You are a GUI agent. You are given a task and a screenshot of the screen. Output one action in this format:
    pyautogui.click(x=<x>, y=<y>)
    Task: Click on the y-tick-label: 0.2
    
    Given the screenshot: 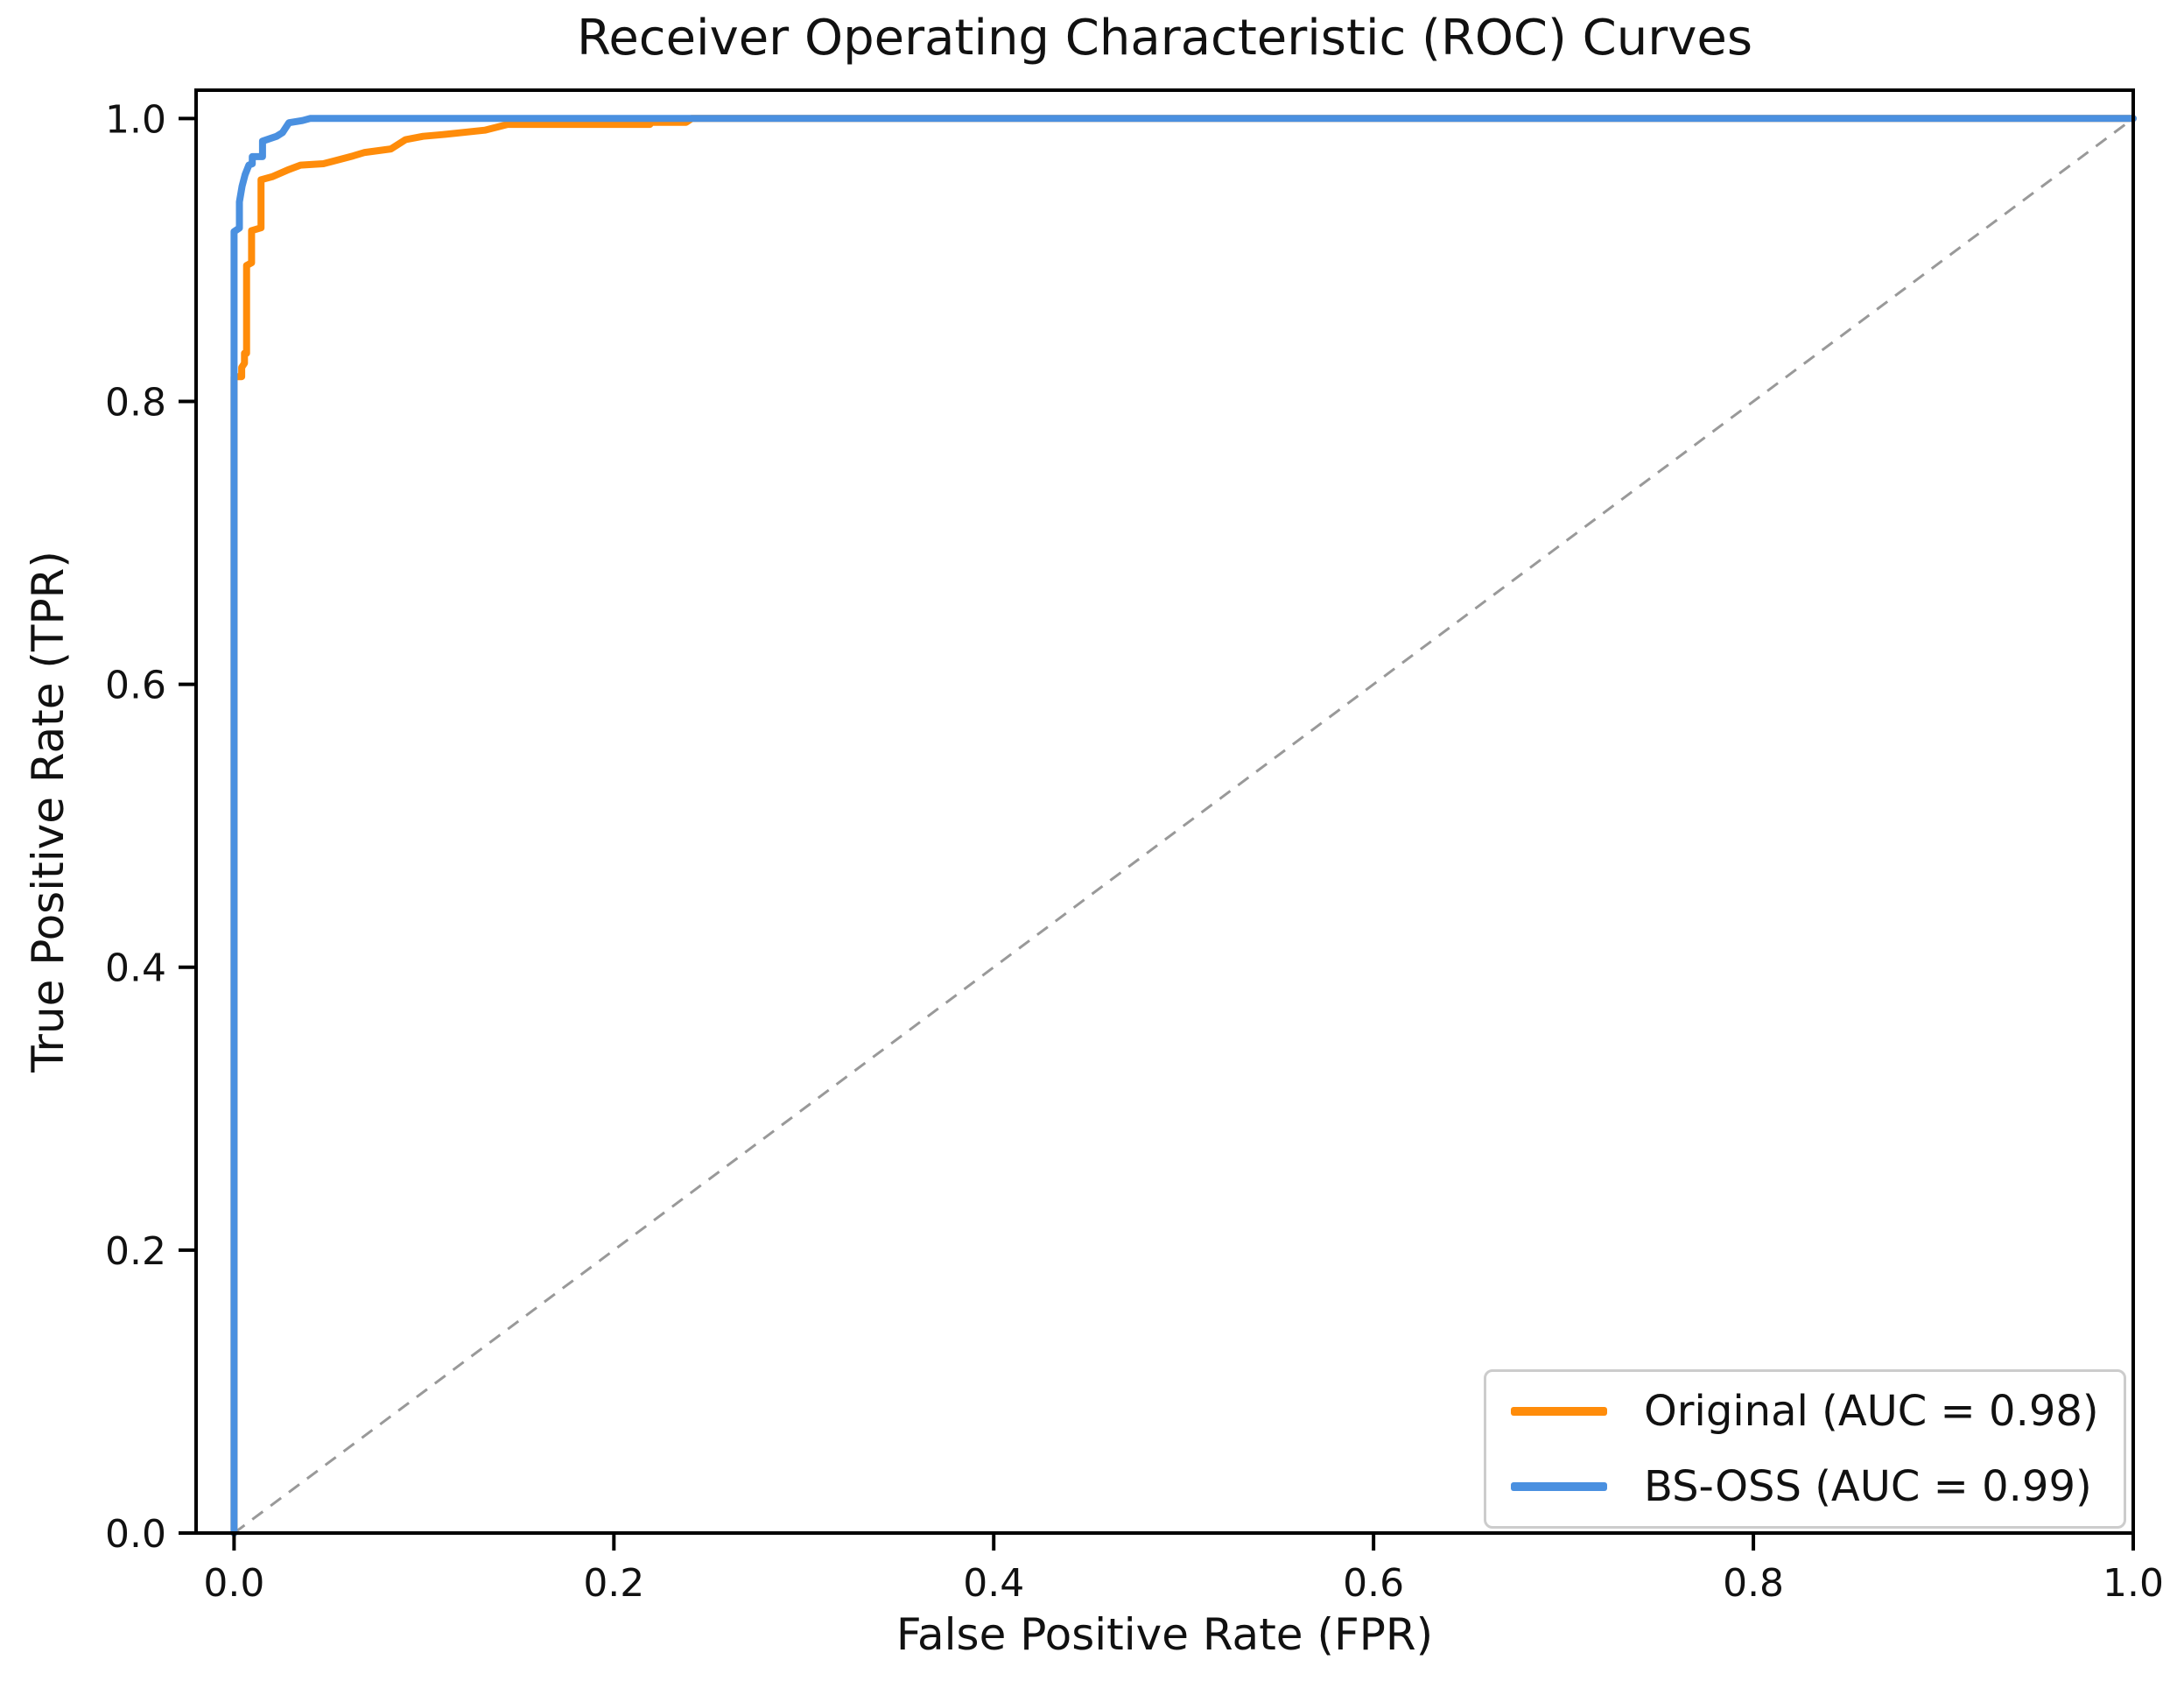 What is the action you would take?
    pyautogui.click(x=135, y=1251)
    